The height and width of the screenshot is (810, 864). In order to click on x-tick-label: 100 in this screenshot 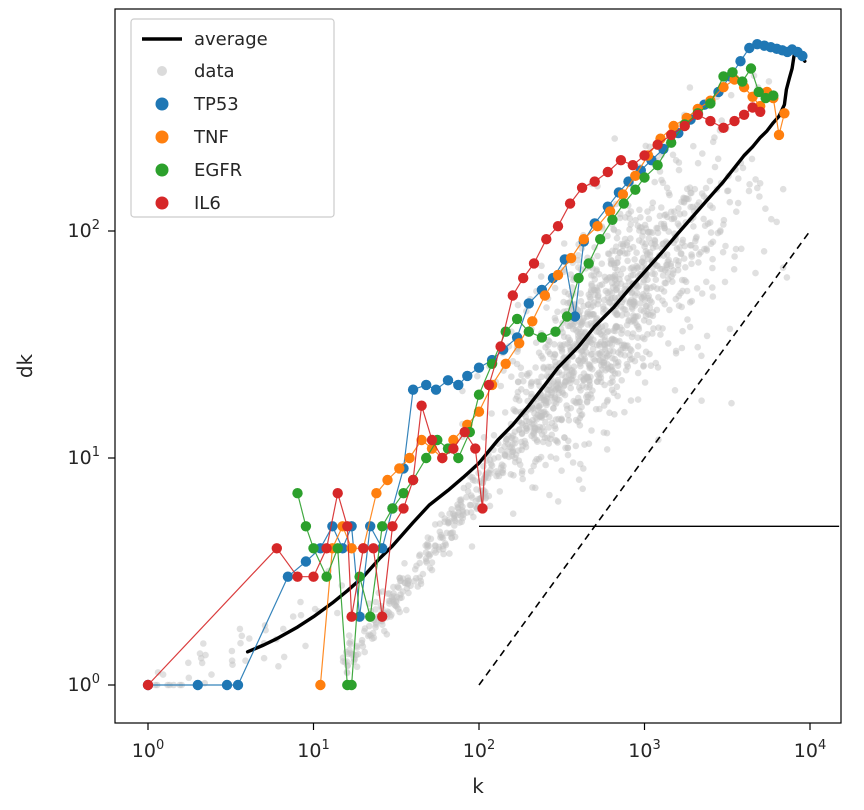, I will do `click(148, 750)`.